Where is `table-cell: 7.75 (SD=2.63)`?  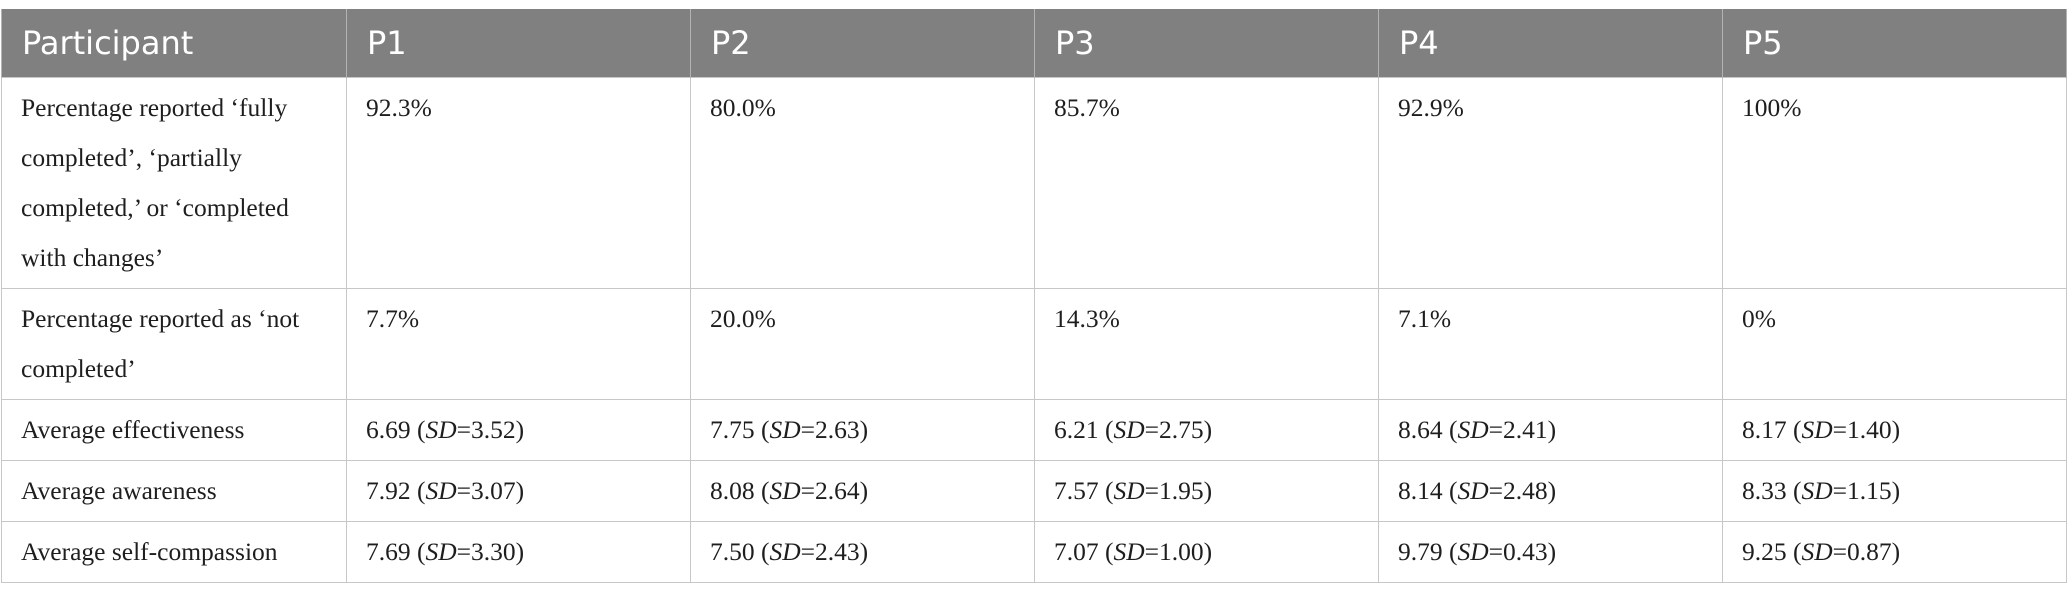 table-cell: 7.75 (SD=2.63) is located at coordinates (862, 430).